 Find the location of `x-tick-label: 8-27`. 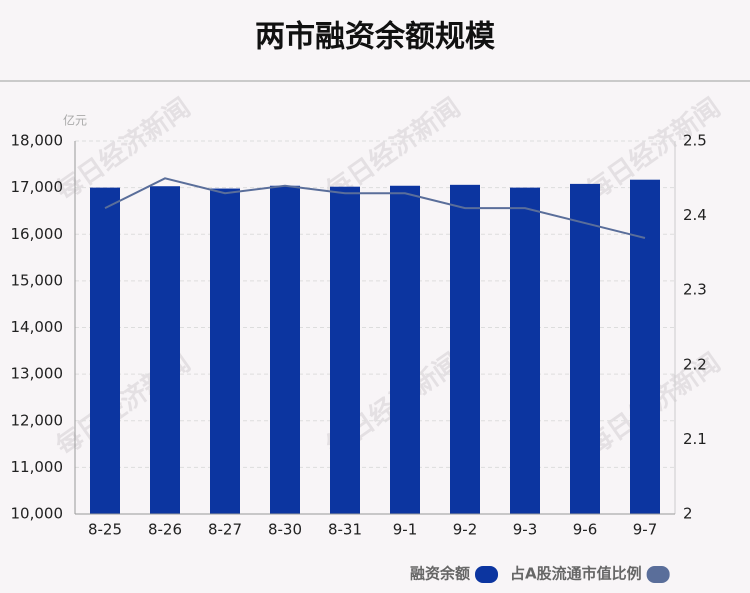

x-tick-label: 8-27 is located at coordinates (225, 530).